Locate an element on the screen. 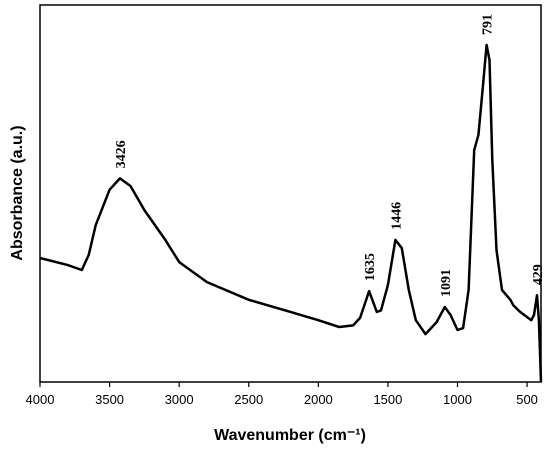 This screenshot has width=550, height=452. peak-label: 1091 is located at coordinates (446, 283).